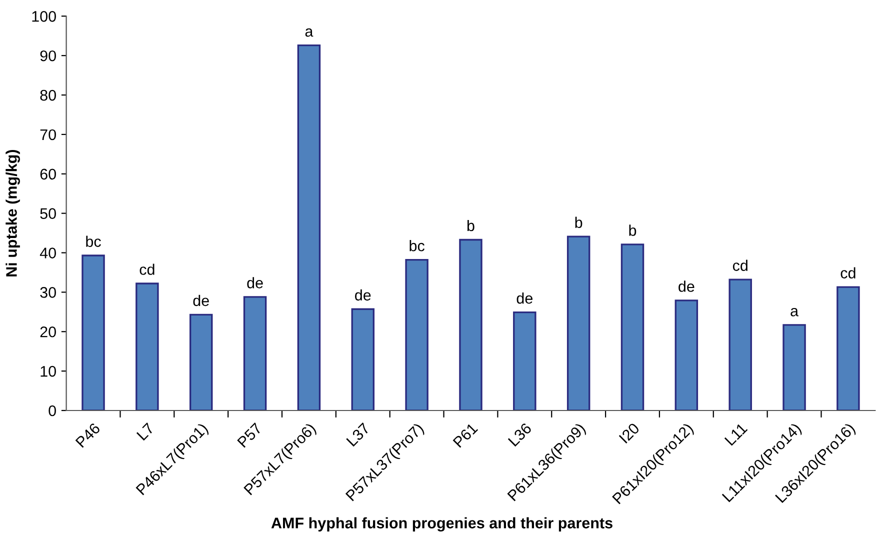 Image resolution: width=884 pixels, height=538 pixels. What do you see at coordinates (88, 435) in the screenshot?
I see `x-tick-label: P46` at bounding box center [88, 435].